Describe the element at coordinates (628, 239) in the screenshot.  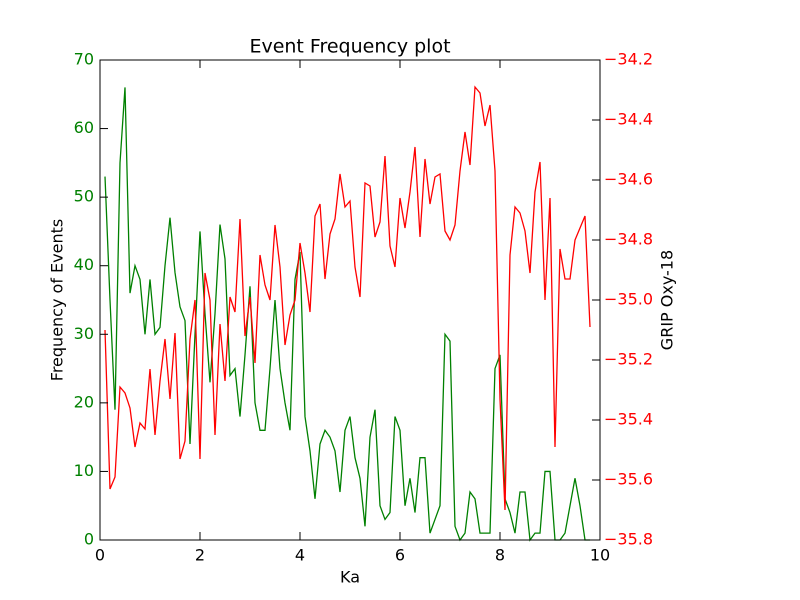
I see `y2-tick-label: −34.8` at that location.